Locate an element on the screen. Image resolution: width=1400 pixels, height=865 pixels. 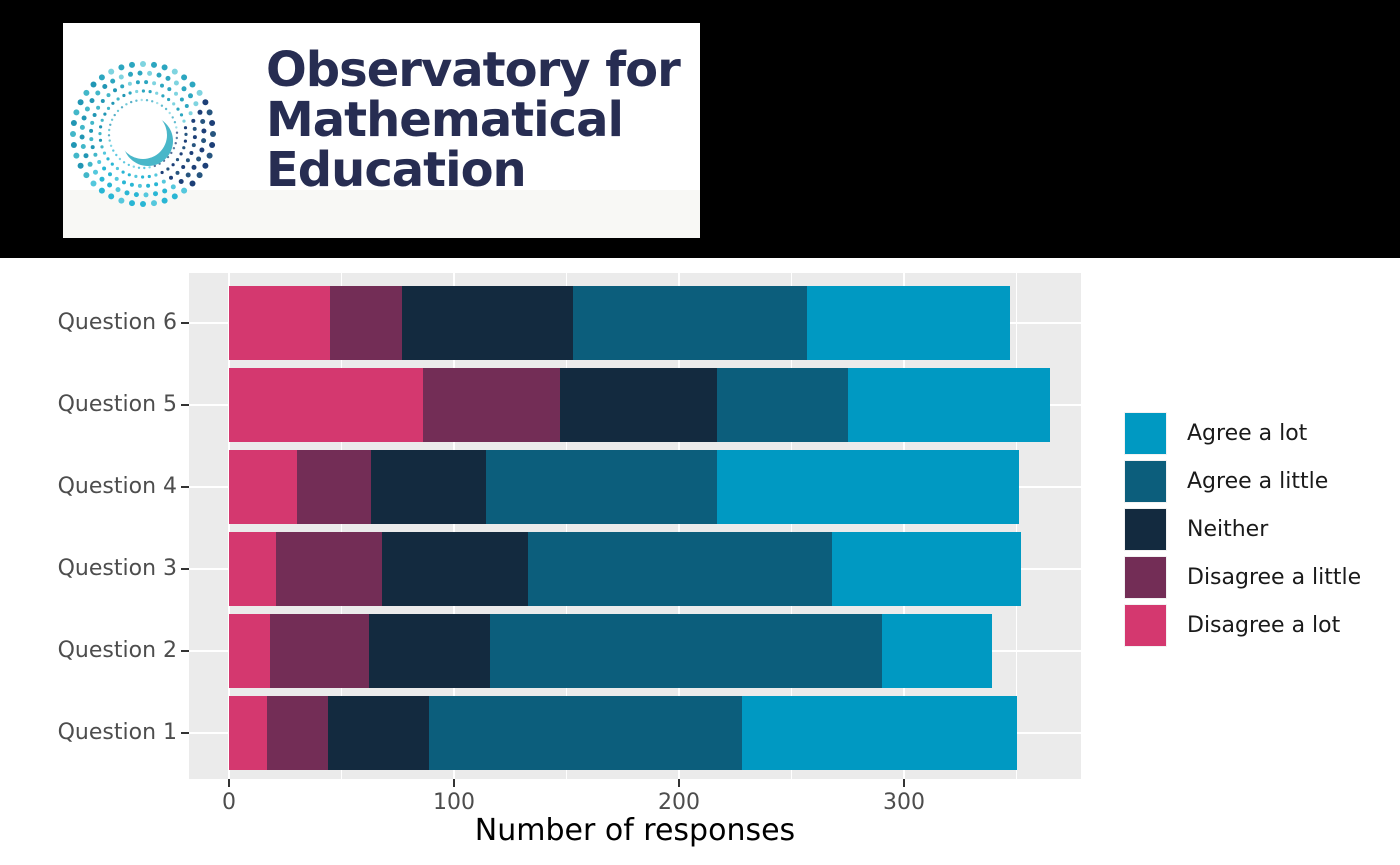
legend-item: Agree a lot is located at coordinates (1242, 433).